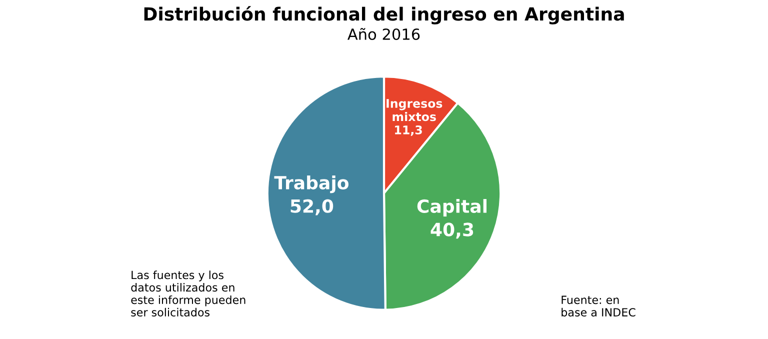 Image resolution: width=768 pixels, height=339 pixels. Describe the element at coordinates (312, 207) in the screenshot. I see `data-label: 52,0` at that location.